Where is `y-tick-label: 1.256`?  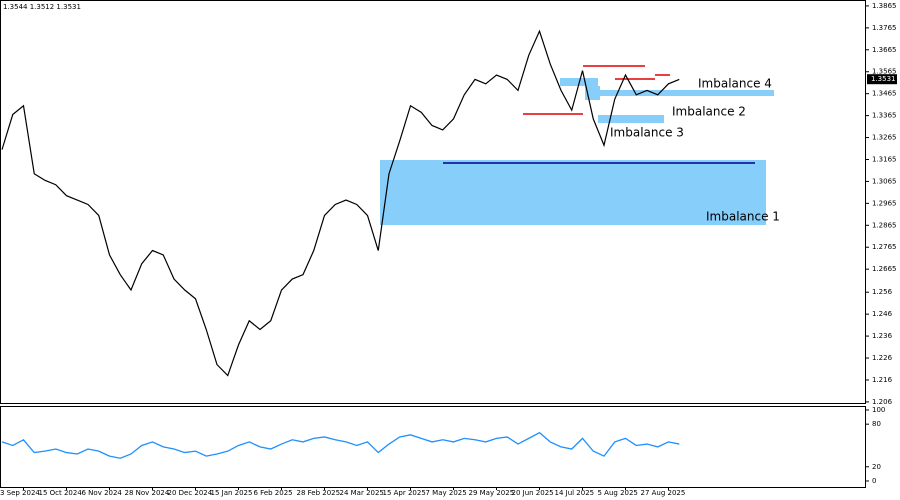 y-tick-label: 1.256 is located at coordinates (882, 292).